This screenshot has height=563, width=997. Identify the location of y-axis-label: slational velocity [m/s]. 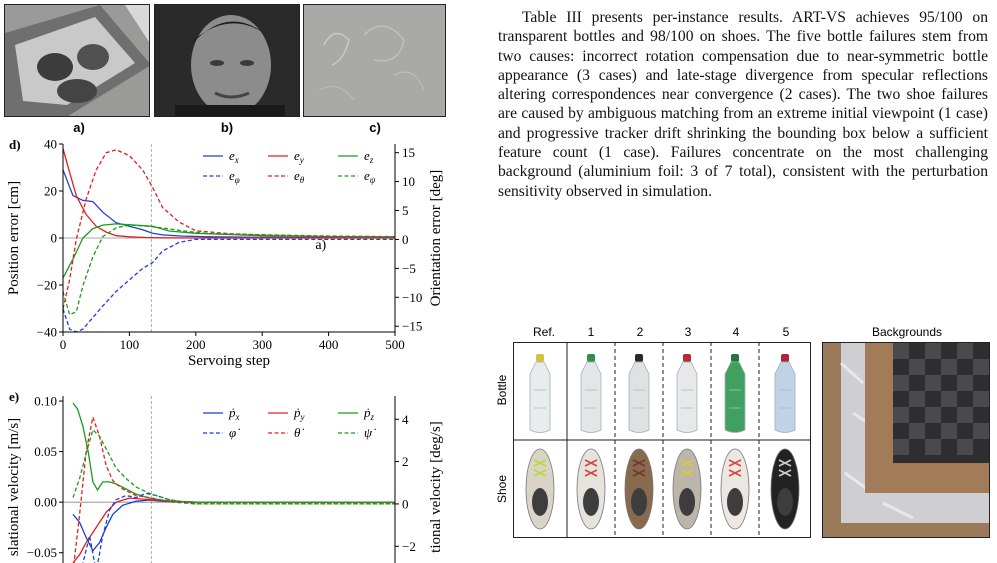
(14, 487).